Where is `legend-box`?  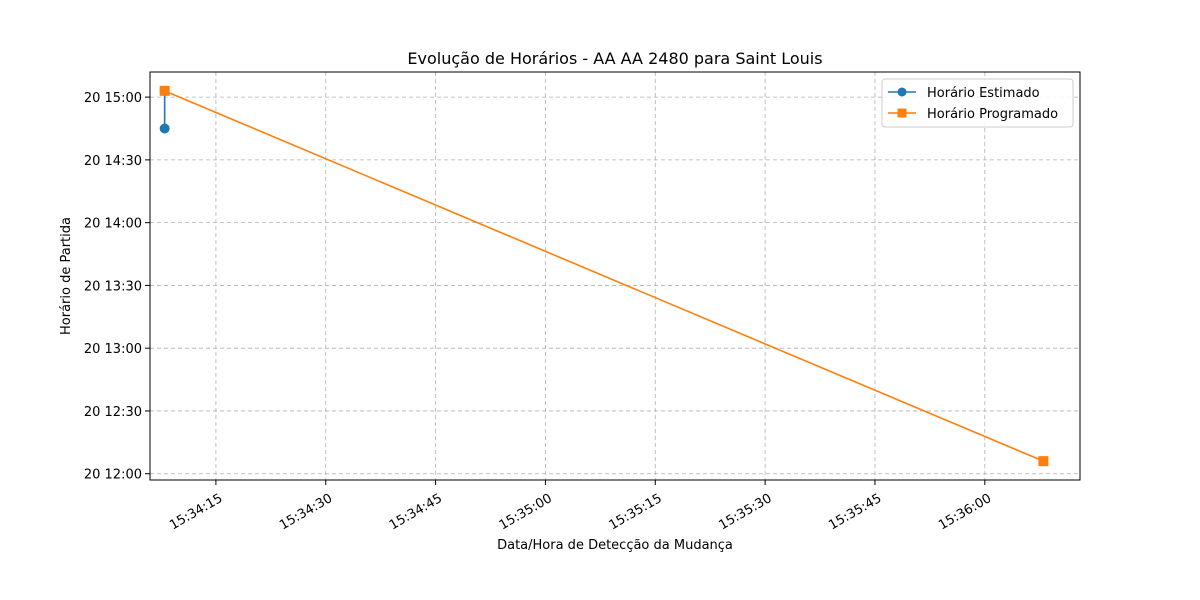 legend-box is located at coordinates (977, 103).